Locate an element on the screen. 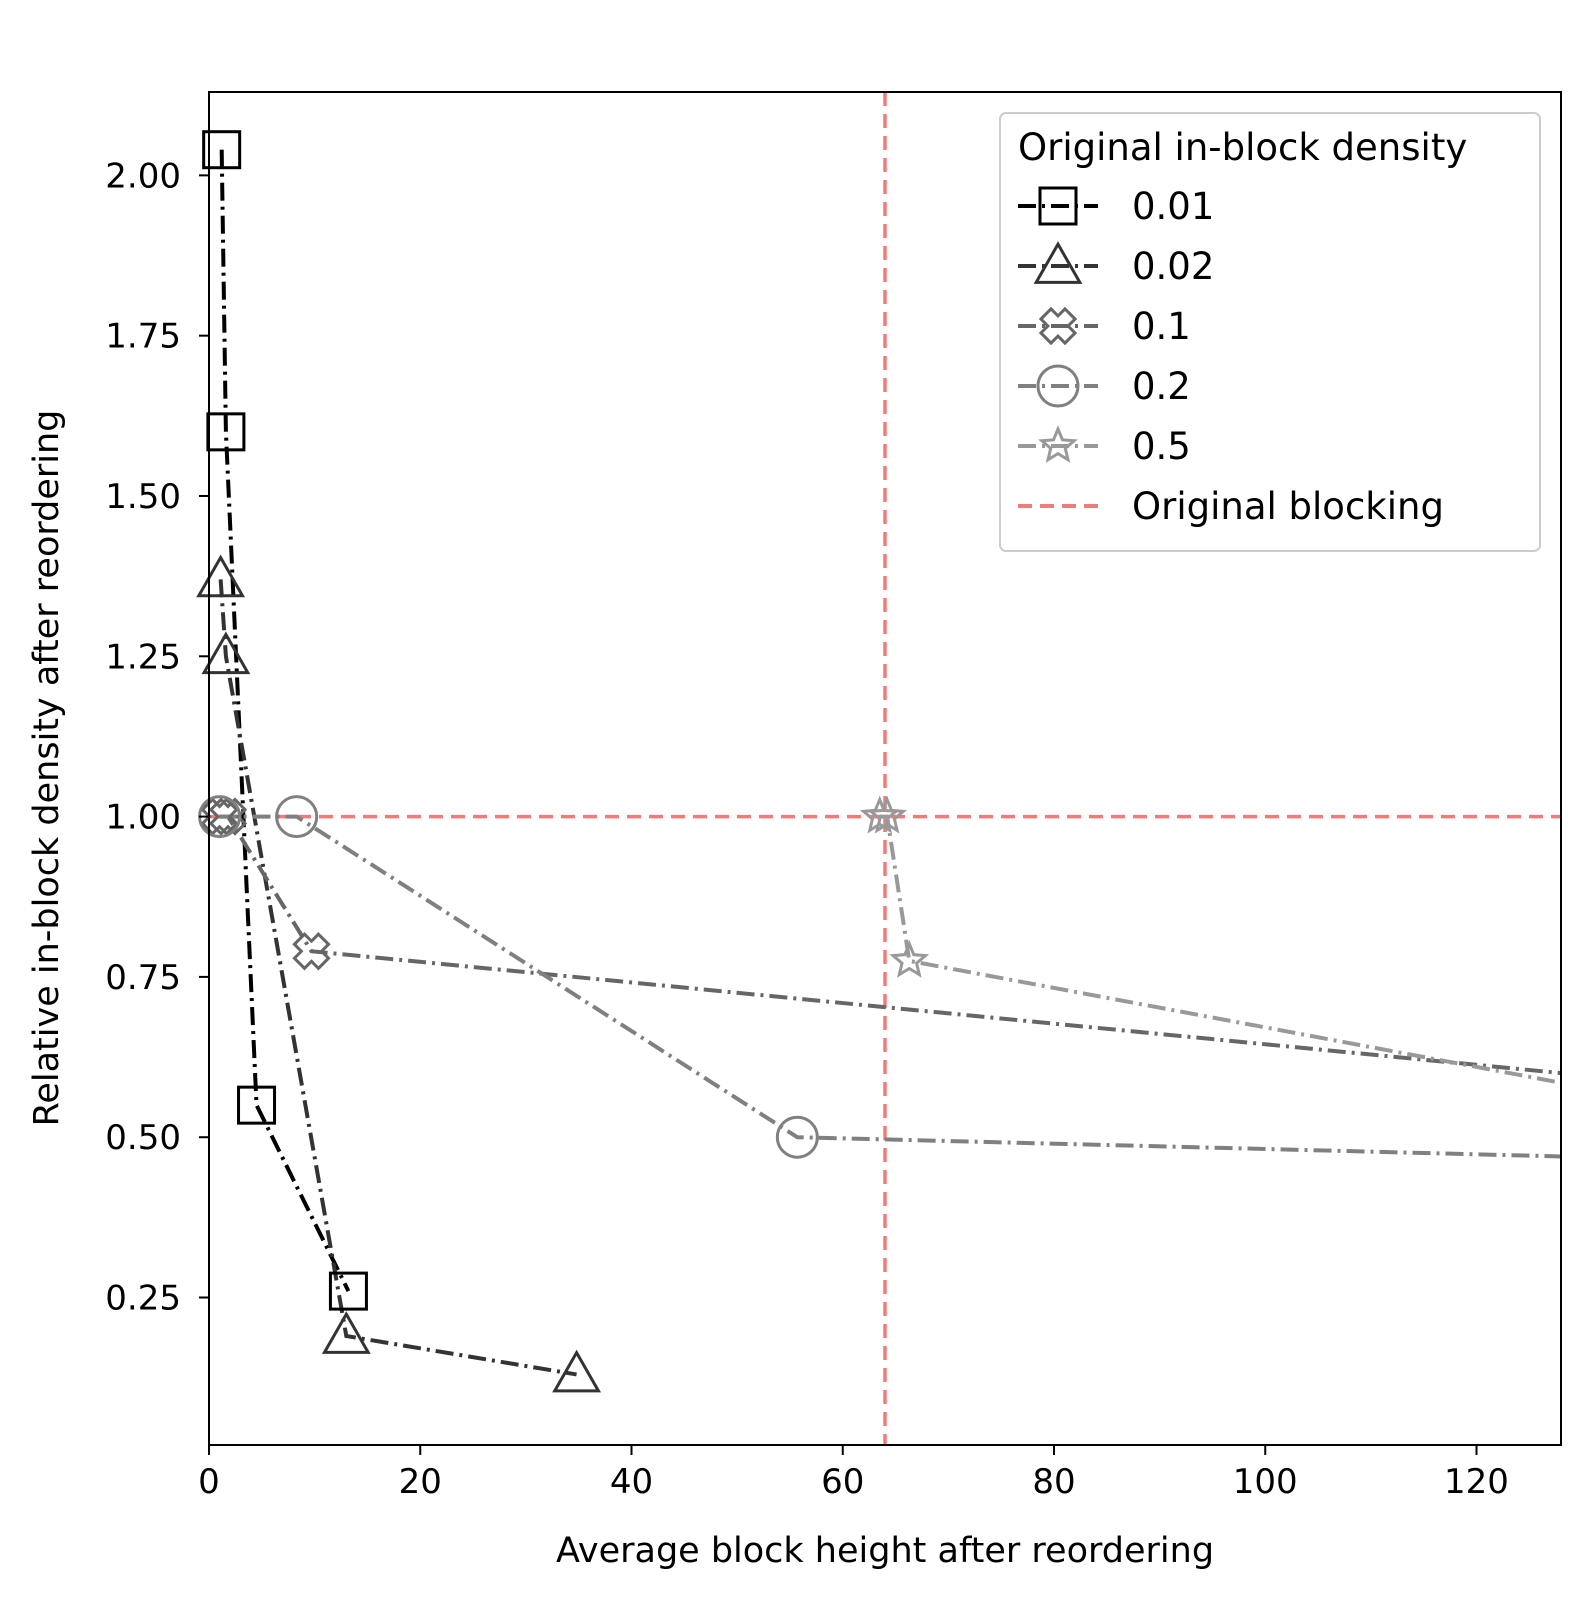 The image size is (1588, 1598). y-axis-ticks: 0.25 0.50 0.75 1.00 1.25 1.50 1.75 2.00 is located at coordinates (157, 737).